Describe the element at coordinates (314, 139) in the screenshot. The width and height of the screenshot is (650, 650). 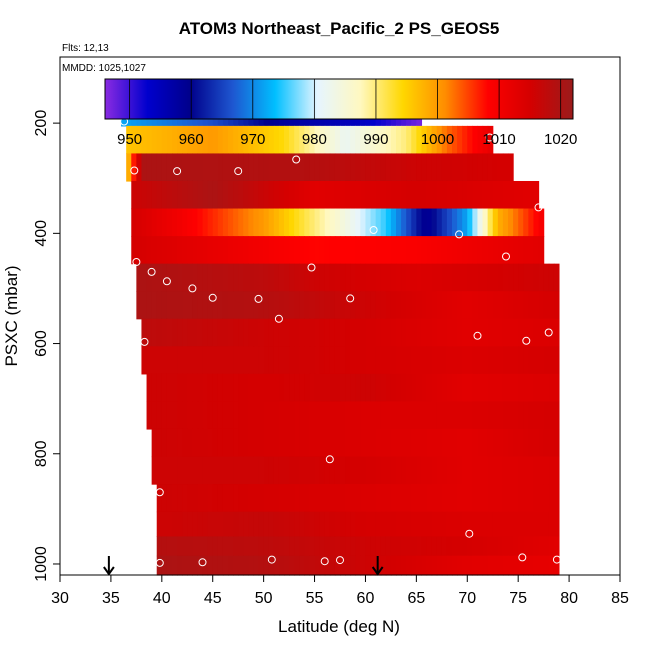
I see `colorbar-tick-label: 980` at that location.